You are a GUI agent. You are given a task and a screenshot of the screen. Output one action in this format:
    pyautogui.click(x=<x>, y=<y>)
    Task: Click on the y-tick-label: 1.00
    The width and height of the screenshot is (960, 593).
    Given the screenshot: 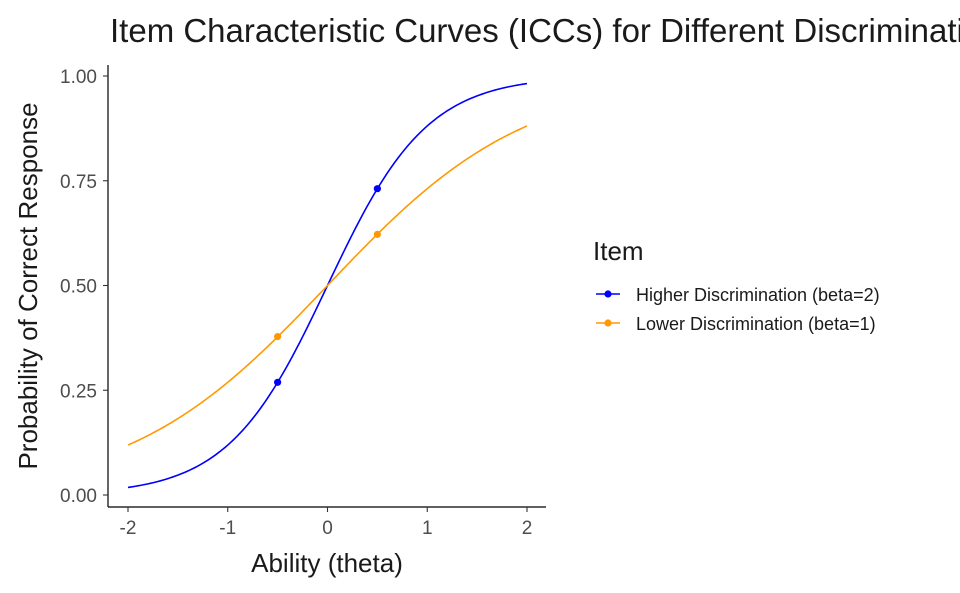 What is the action you would take?
    pyautogui.click(x=78, y=77)
    